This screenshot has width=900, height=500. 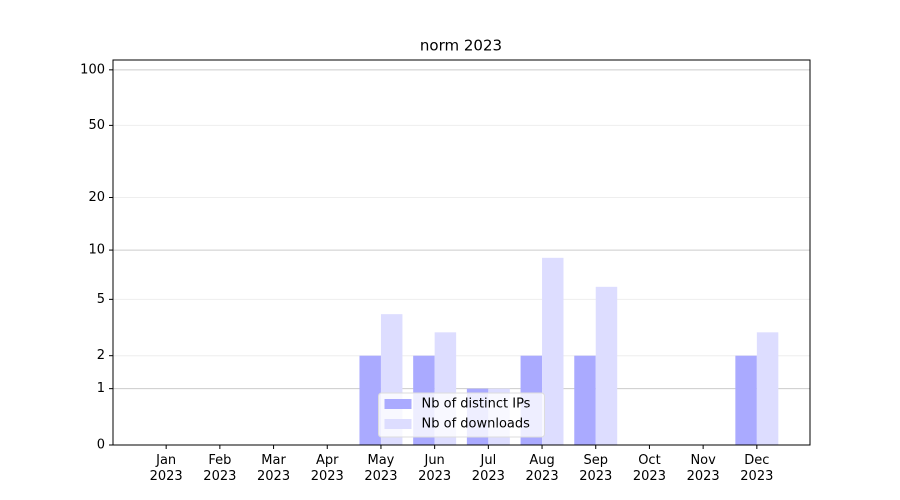 What do you see at coordinates (476, 404) in the screenshot?
I see `legend-label: Nb of distinct IPs` at bounding box center [476, 404].